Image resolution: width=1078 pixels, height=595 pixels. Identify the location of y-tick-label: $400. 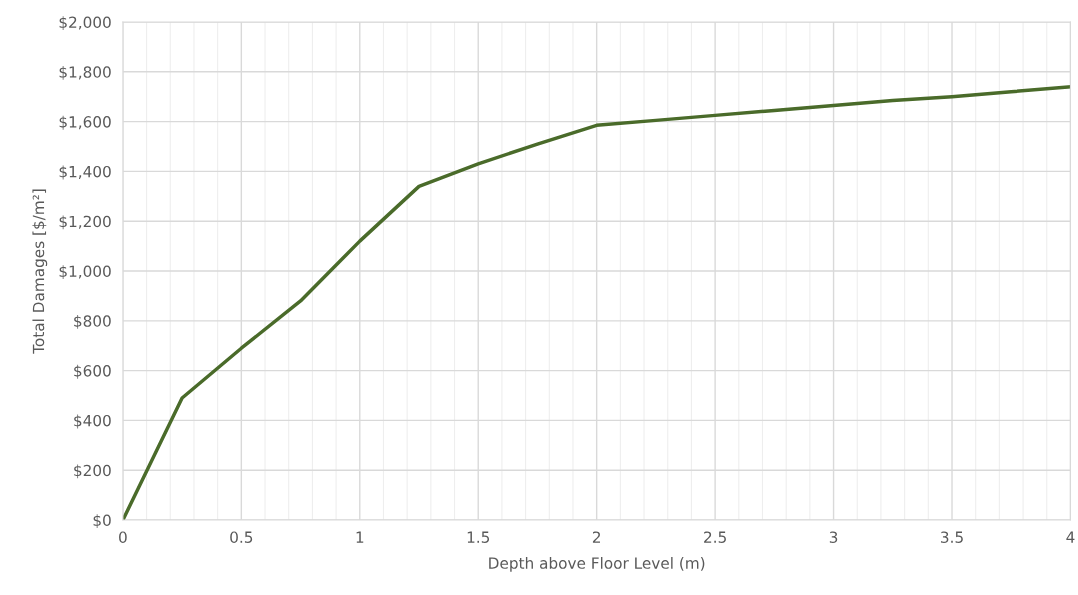
(92, 421).